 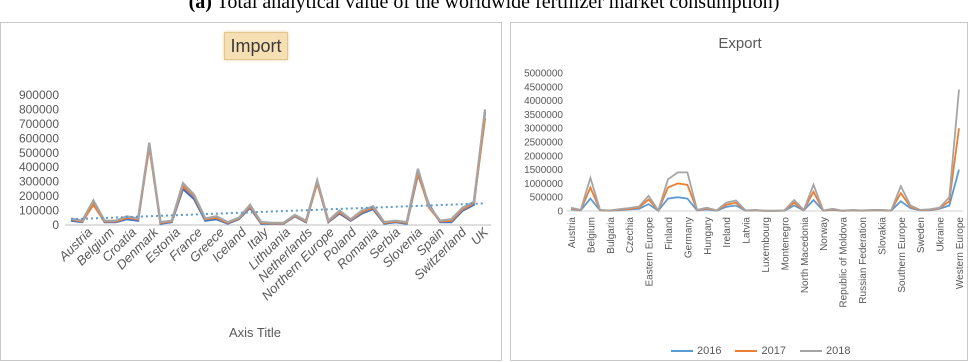 What do you see at coordinates (39, 95) in the screenshot?
I see `import-y-tick-label: 900000` at bounding box center [39, 95].